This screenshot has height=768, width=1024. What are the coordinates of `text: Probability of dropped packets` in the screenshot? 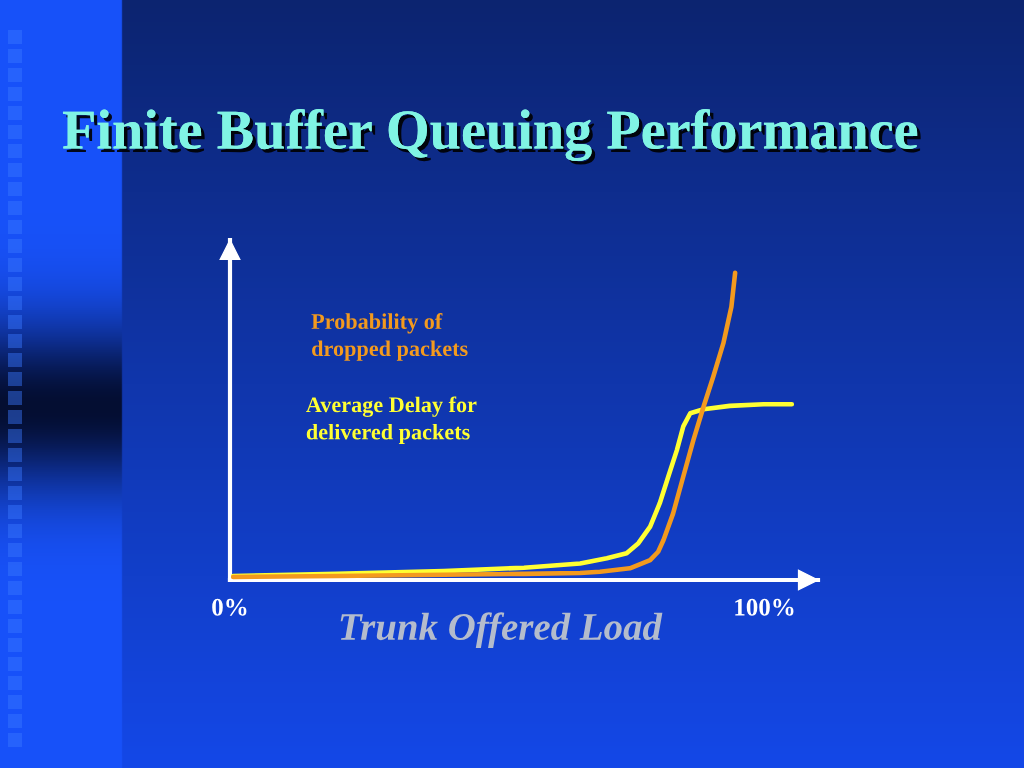 It's located at (389, 337).